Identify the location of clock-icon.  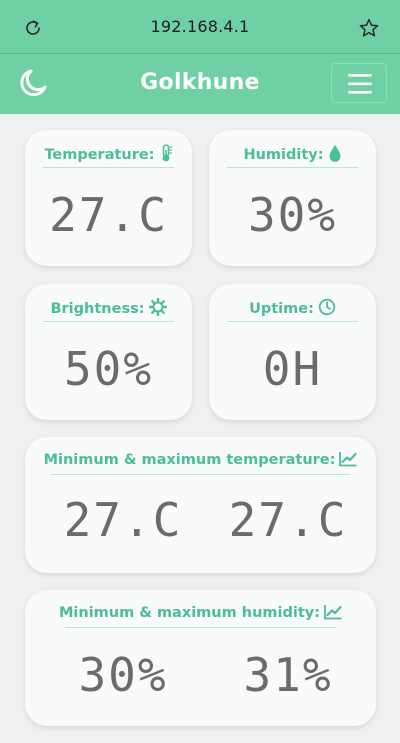
(327, 307).